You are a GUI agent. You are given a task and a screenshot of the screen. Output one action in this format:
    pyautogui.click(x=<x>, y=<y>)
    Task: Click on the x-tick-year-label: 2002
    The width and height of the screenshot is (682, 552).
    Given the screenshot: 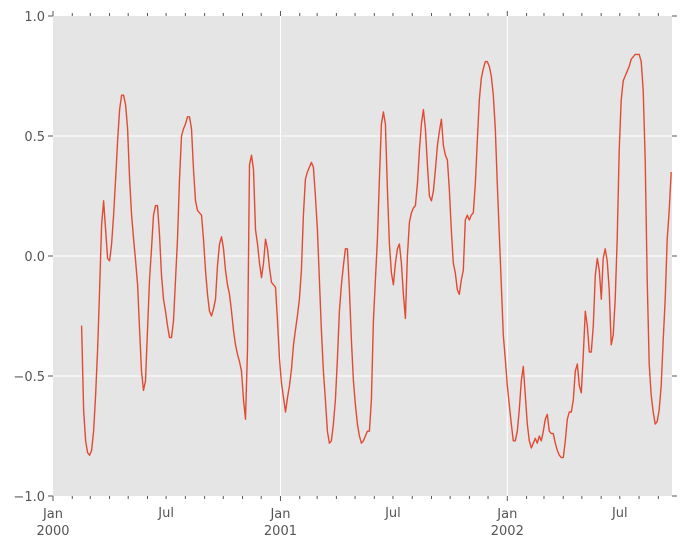 What is the action you would take?
    pyautogui.click(x=507, y=531)
    